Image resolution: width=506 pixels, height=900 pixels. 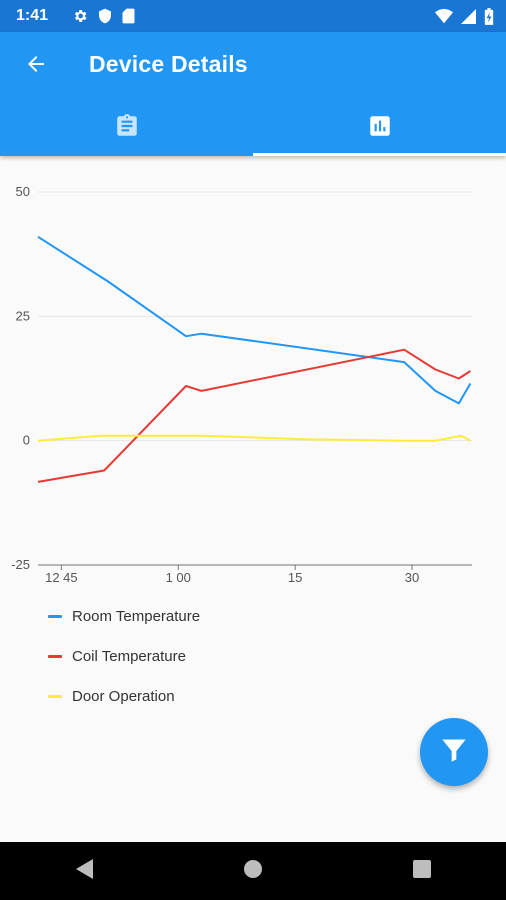 I want to click on x-tick-label: 30, so click(x=412, y=577).